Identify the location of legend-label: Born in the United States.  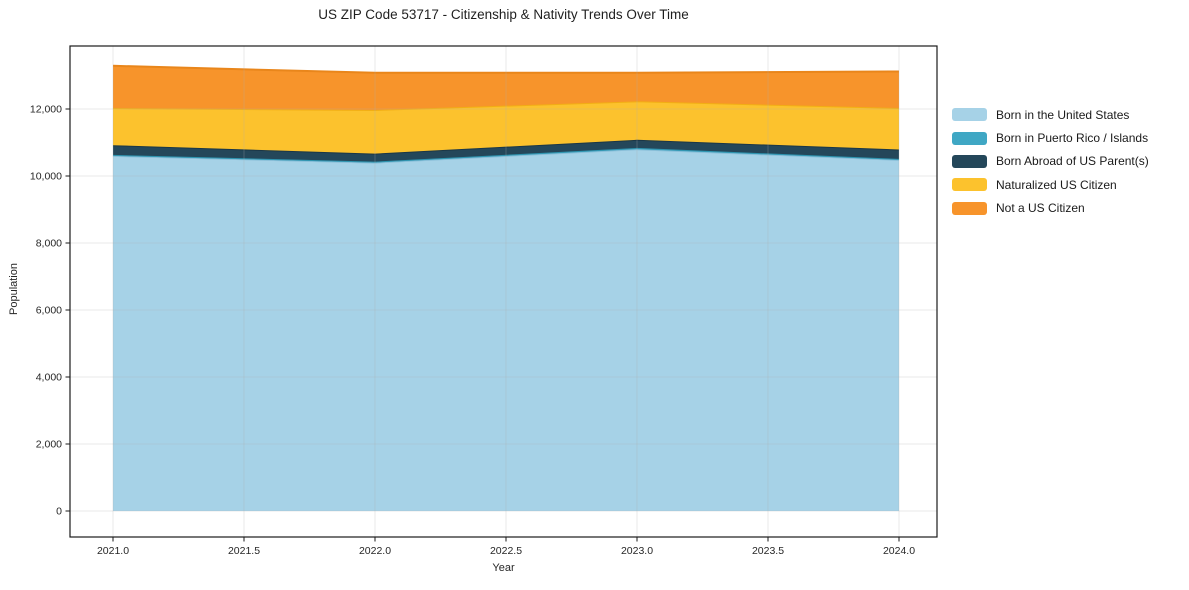
(1063, 114).